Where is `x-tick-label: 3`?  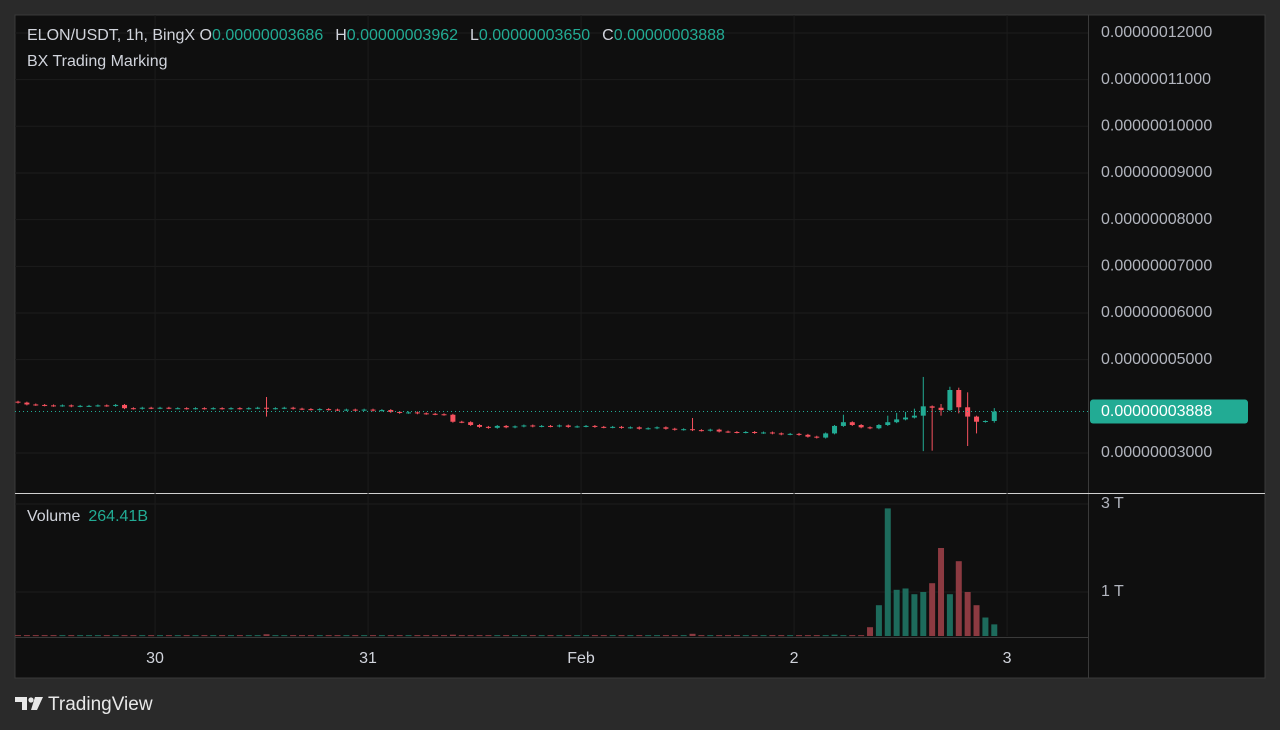
x-tick-label: 3 is located at coordinates (1007, 658).